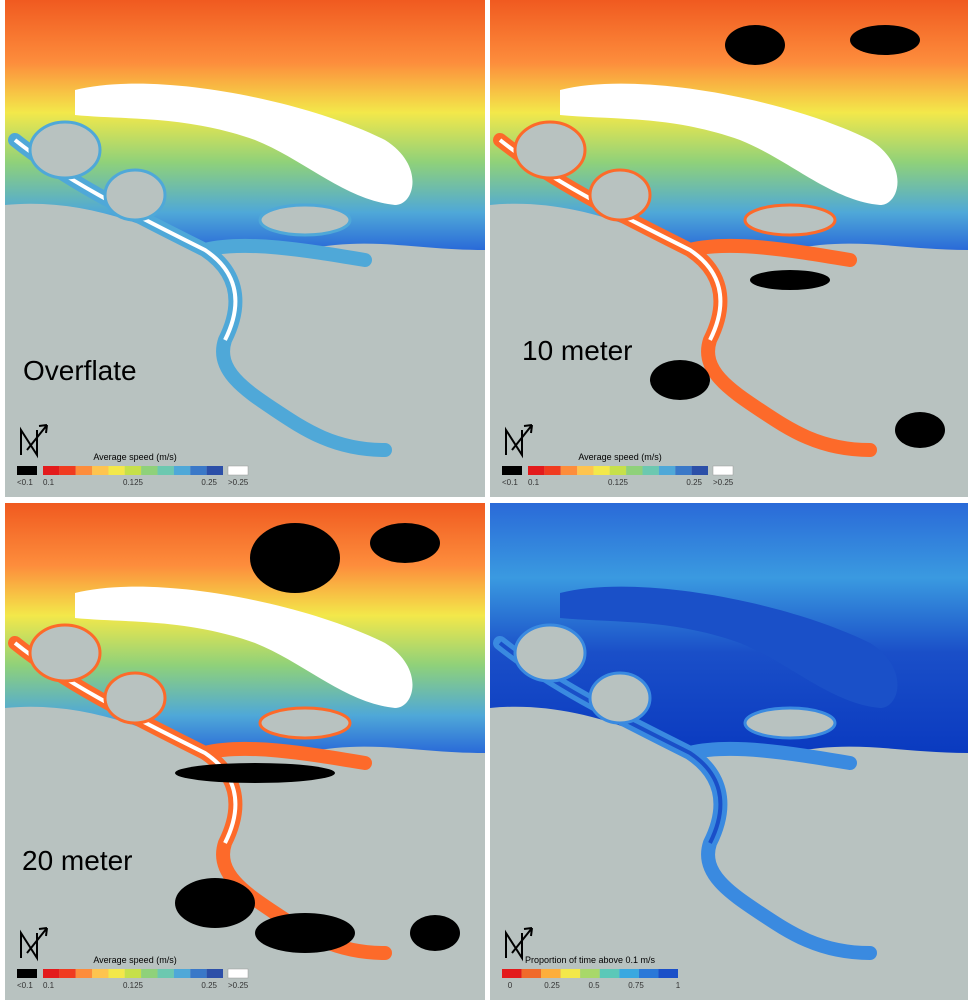  Describe the element at coordinates (80, 370) in the screenshot. I see `panel-label: Overflate` at that location.